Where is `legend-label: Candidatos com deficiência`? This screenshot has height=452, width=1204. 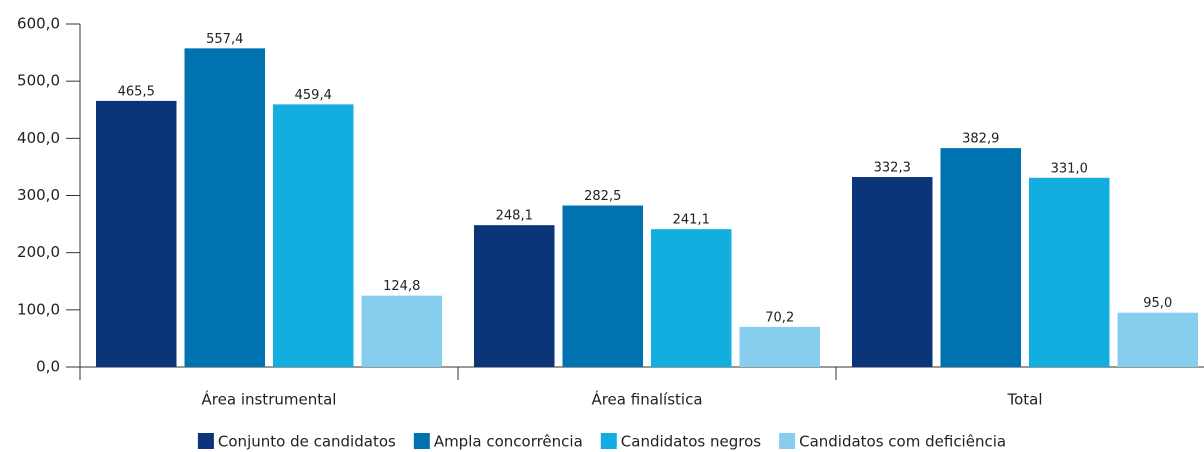 legend-label: Candidatos com deficiência is located at coordinates (902, 442).